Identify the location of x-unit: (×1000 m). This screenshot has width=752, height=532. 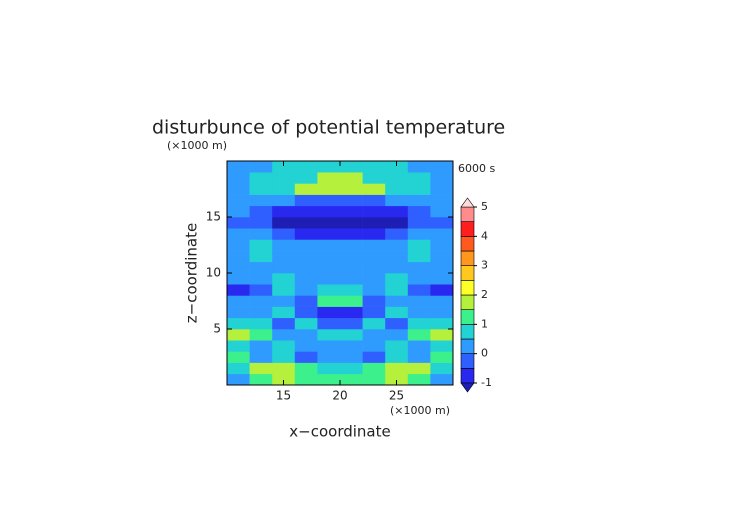
(420, 410).